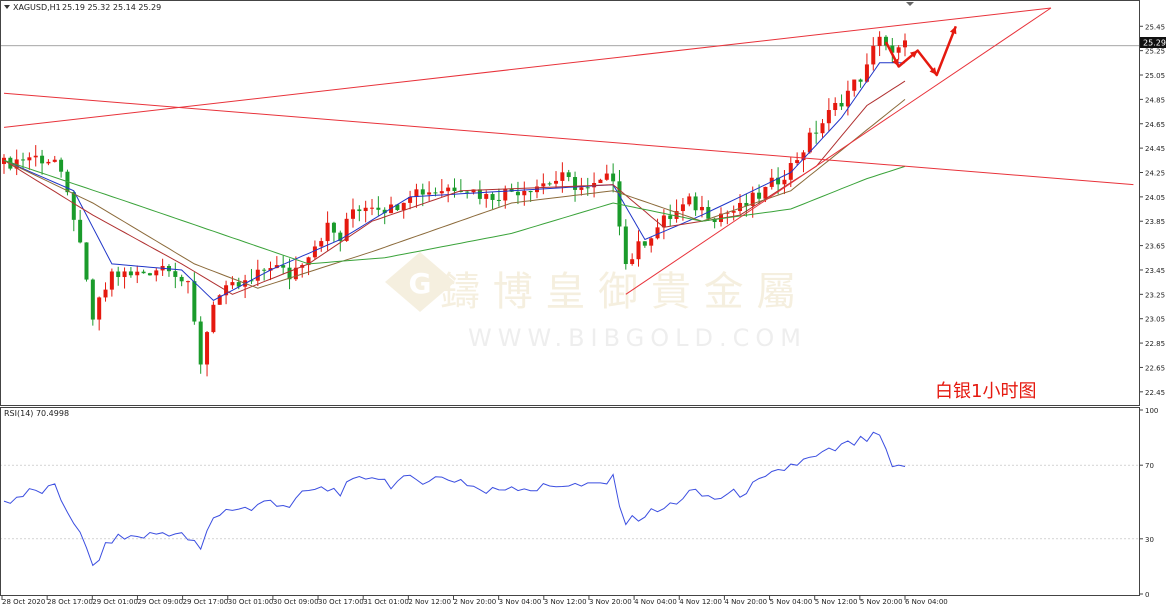 The height and width of the screenshot is (611, 1170). What do you see at coordinates (610, 602) in the screenshot?
I see `time-tick-label: 3 Nov 20:00` at bounding box center [610, 602].